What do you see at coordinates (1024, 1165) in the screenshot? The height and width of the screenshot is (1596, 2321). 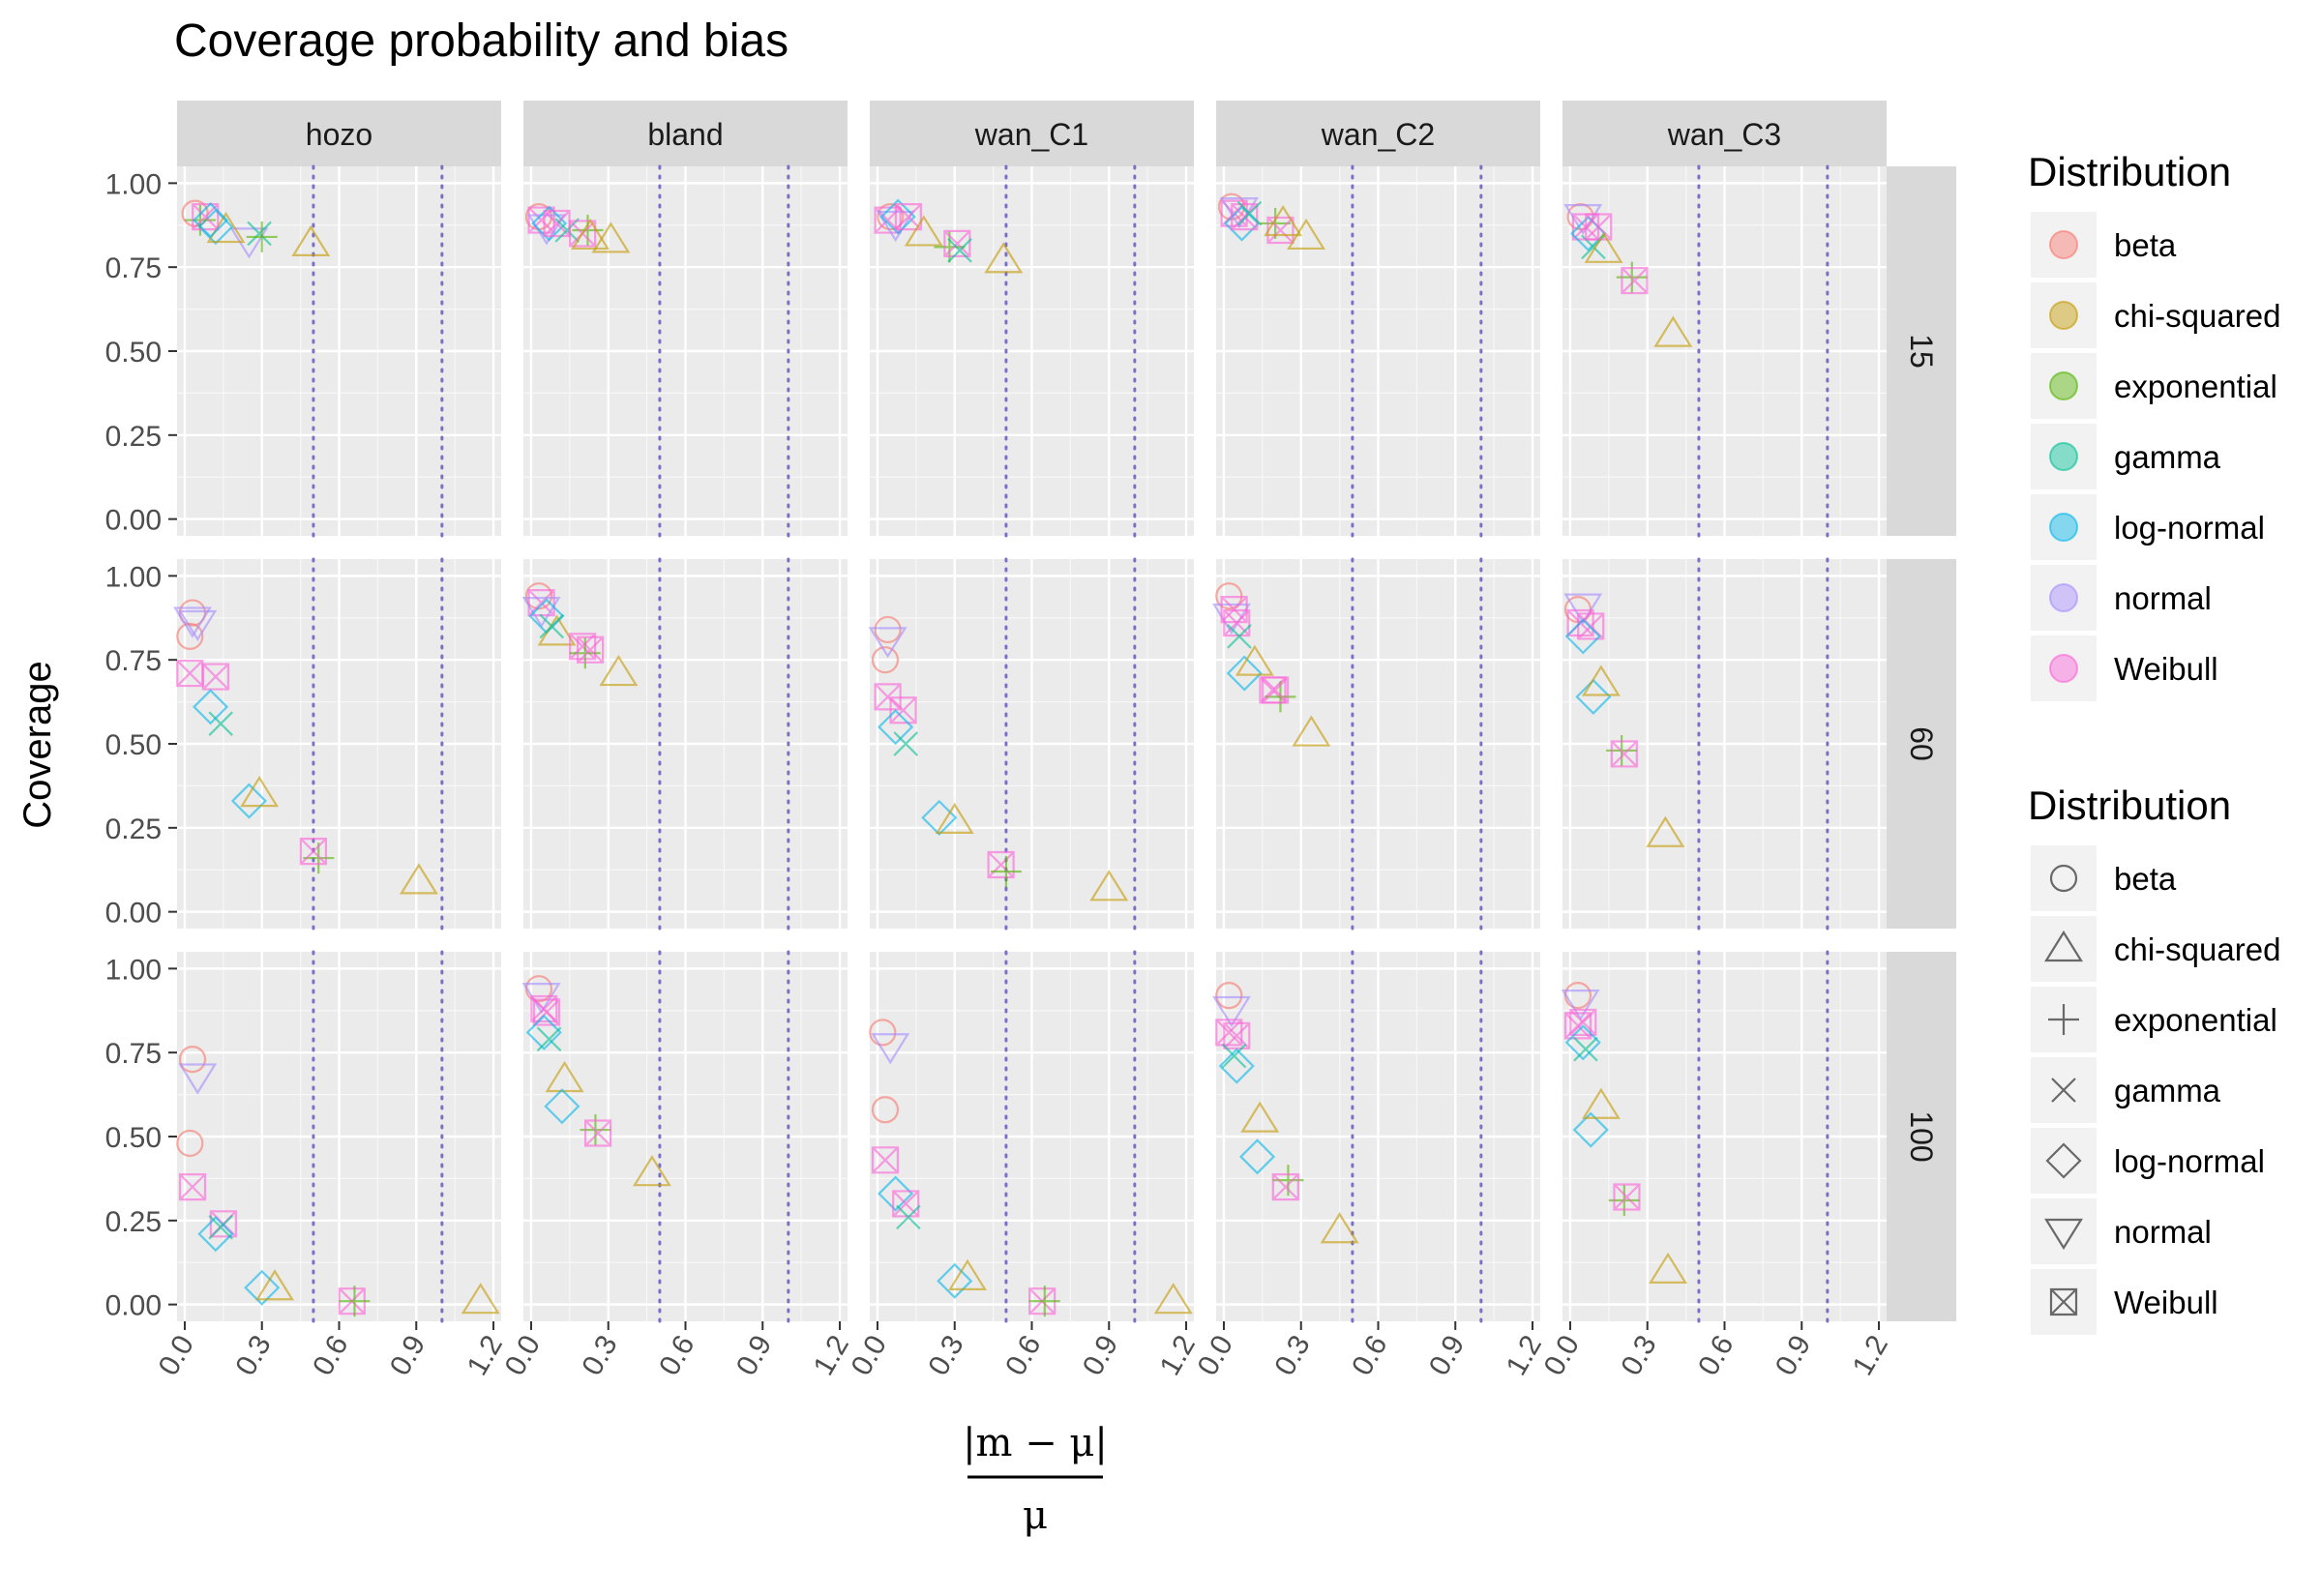 I see `panel-wan_C1-100: 0.0 0.3 0.6 0.9 1.2` at bounding box center [1024, 1165].